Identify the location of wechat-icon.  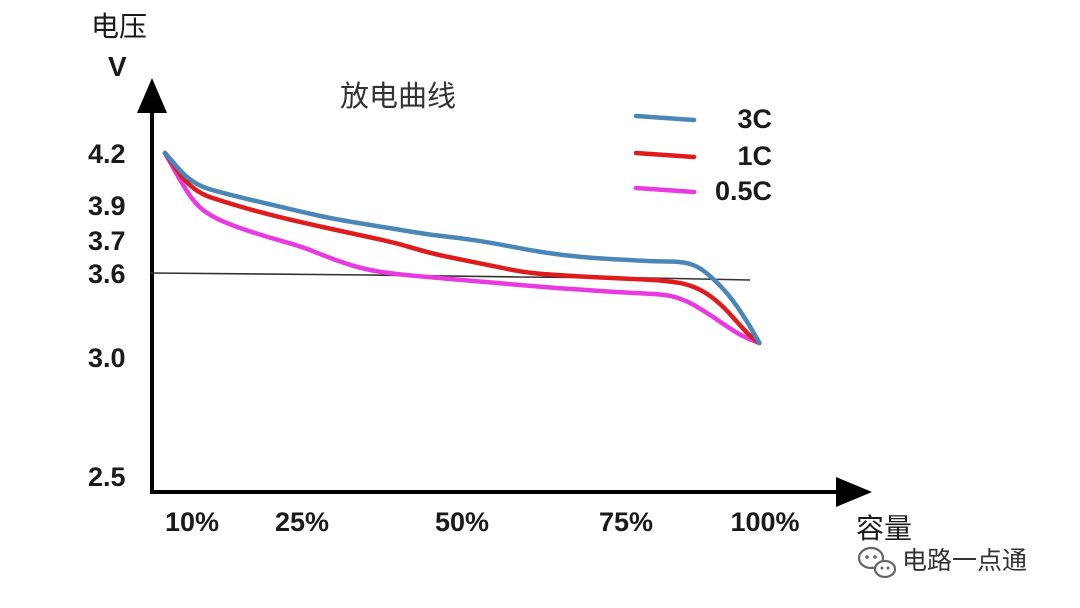
(877, 562).